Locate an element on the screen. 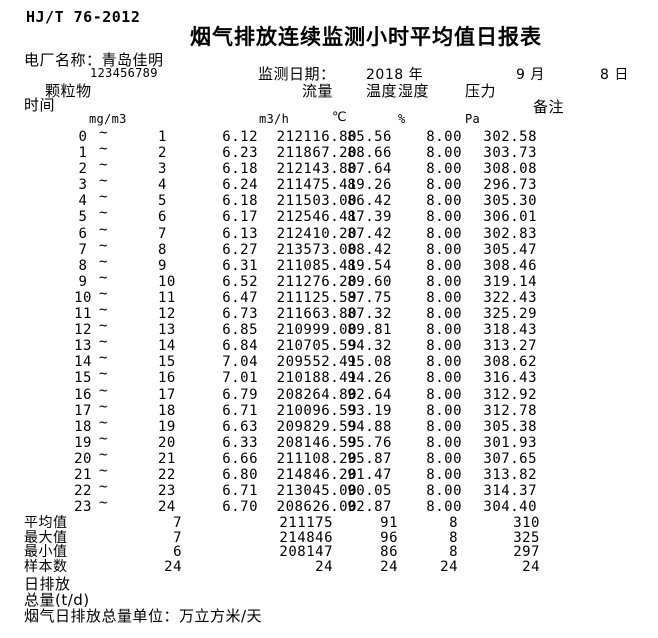 The height and width of the screenshot is (638, 658). time-end: 22 is located at coordinates (167, 474).